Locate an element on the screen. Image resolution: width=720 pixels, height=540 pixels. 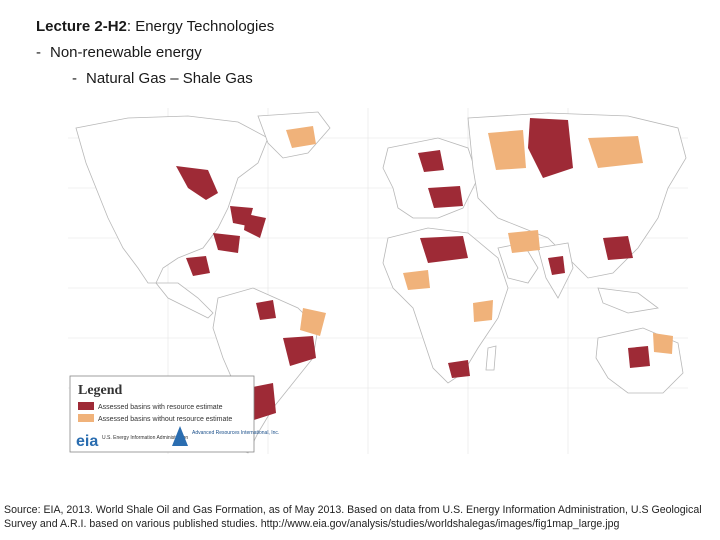
legend-title: Legend is located at coordinates (100, 390).